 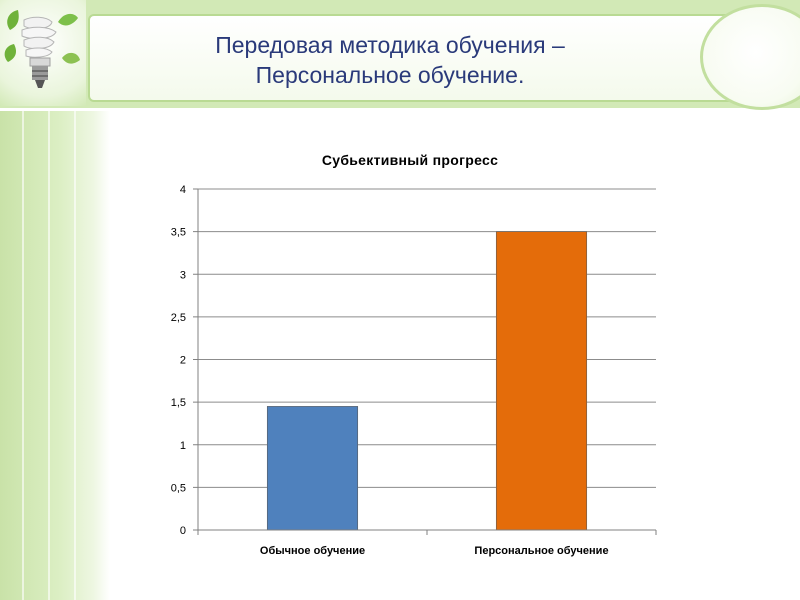 What do you see at coordinates (410, 160) in the screenshot?
I see `chart-title: Субьективный прогресс` at bounding box center [410, 160].